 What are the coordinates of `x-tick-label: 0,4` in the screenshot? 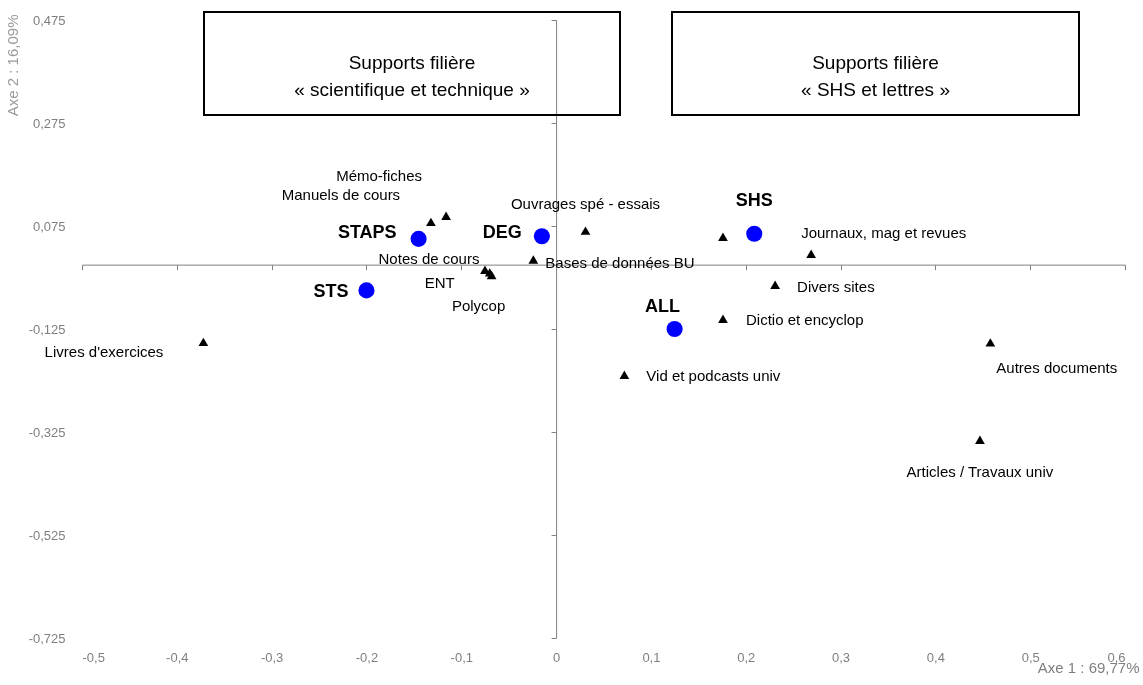 It's located at (935, 657).